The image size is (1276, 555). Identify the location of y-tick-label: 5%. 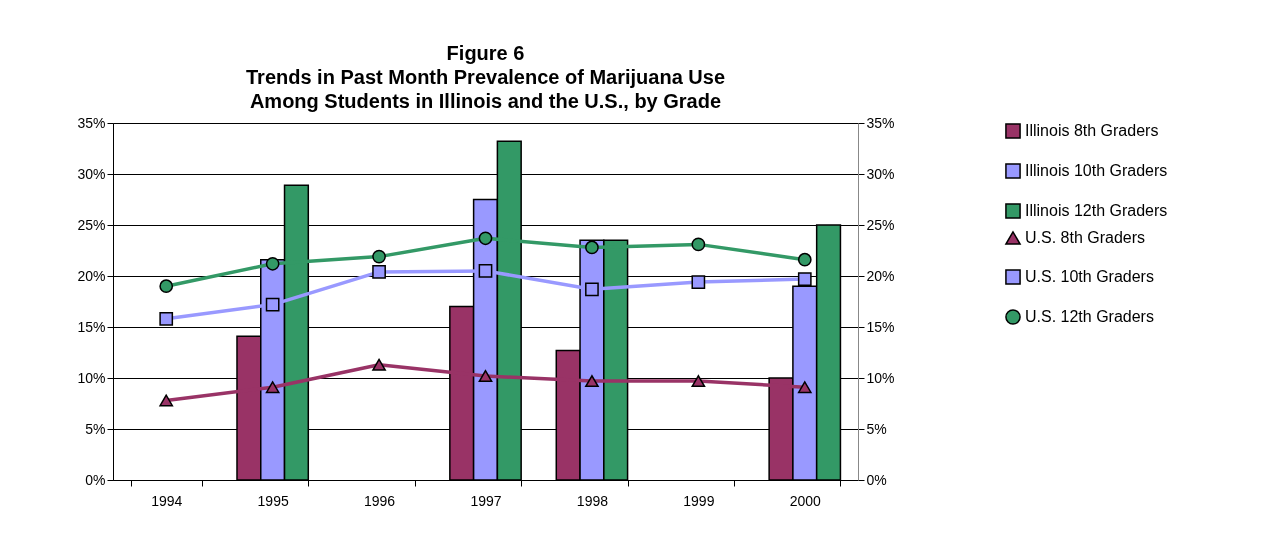
(95, 428).